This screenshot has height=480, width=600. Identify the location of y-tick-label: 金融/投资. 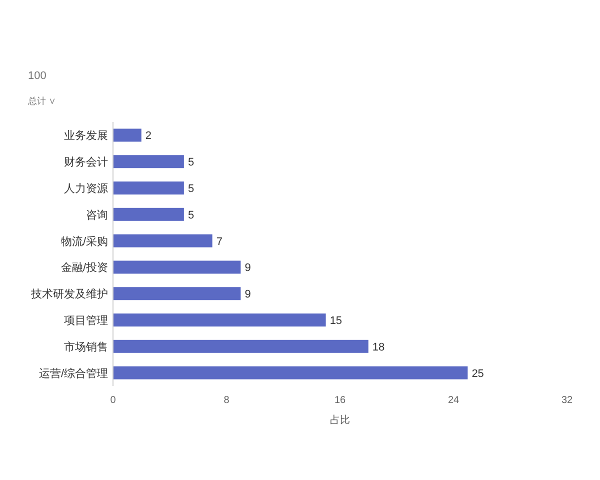
(84, 268).